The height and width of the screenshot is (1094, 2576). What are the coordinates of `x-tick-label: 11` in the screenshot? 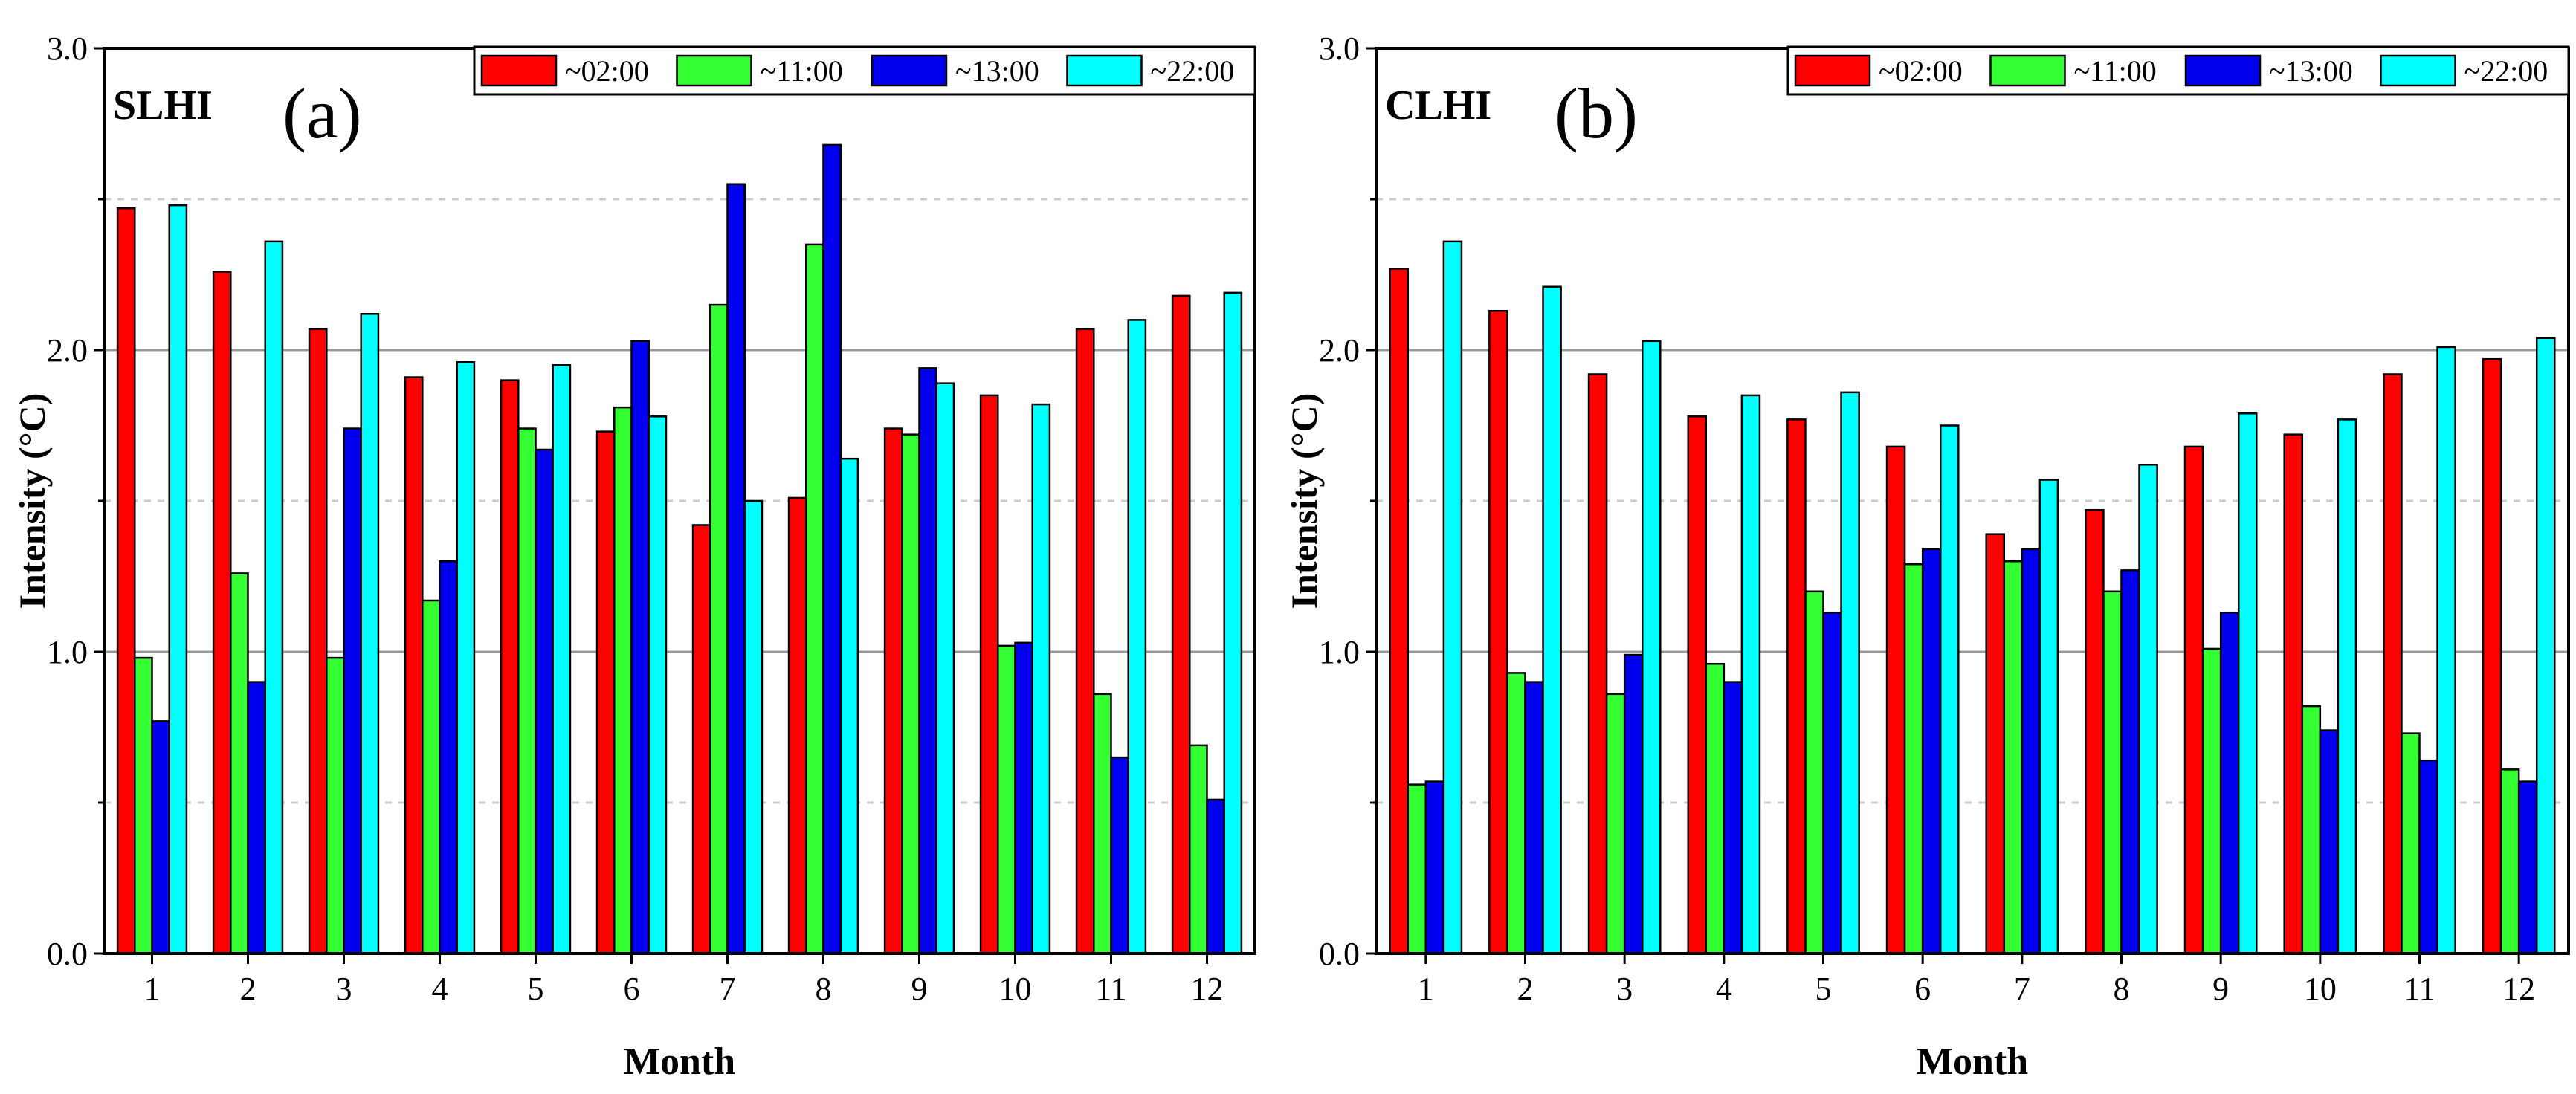 It's located at (1110, 989).